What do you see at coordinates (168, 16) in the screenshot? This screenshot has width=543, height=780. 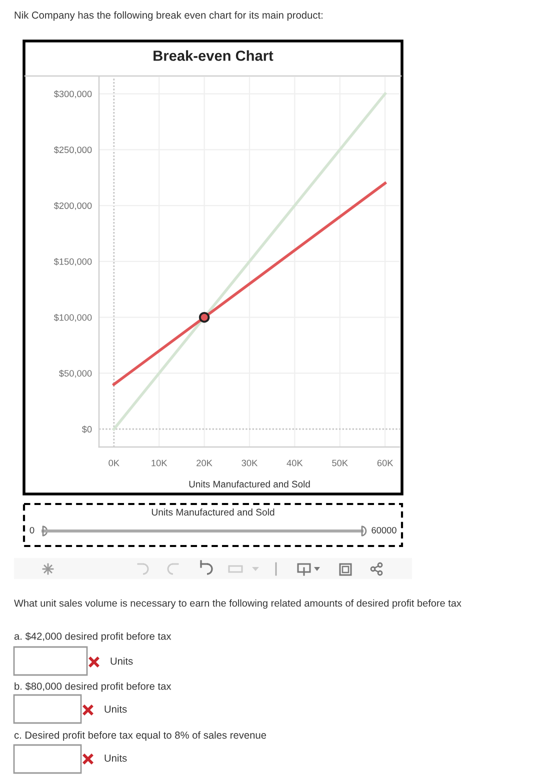 I see `text: Nik Company has the following break even chart for its main product:` at bounding box center [168, 16].